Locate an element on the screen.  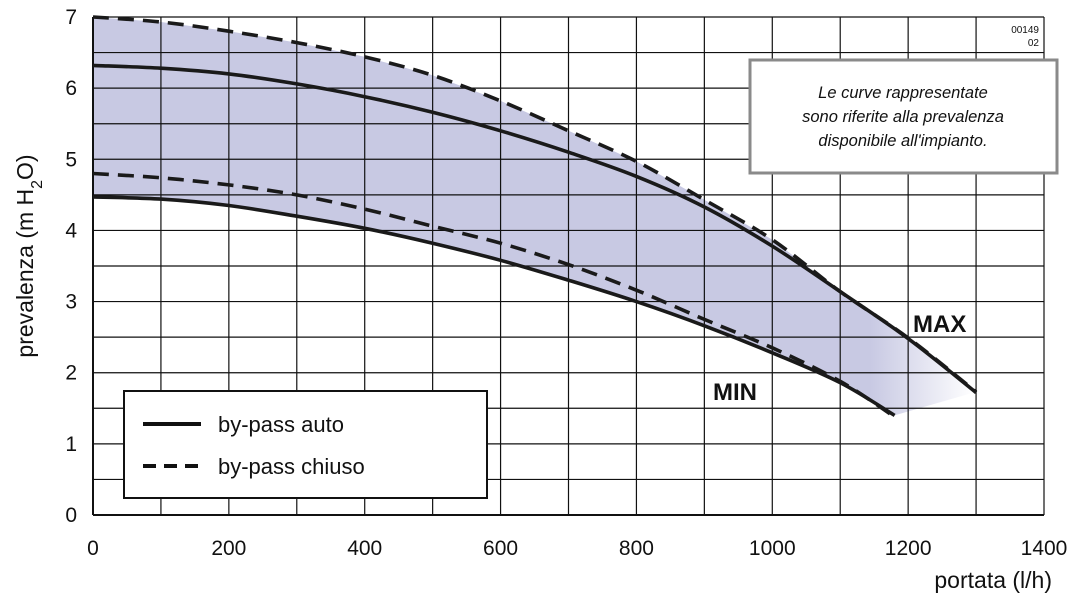
min-curve-label: MIN is located at coordinates (735, 392).